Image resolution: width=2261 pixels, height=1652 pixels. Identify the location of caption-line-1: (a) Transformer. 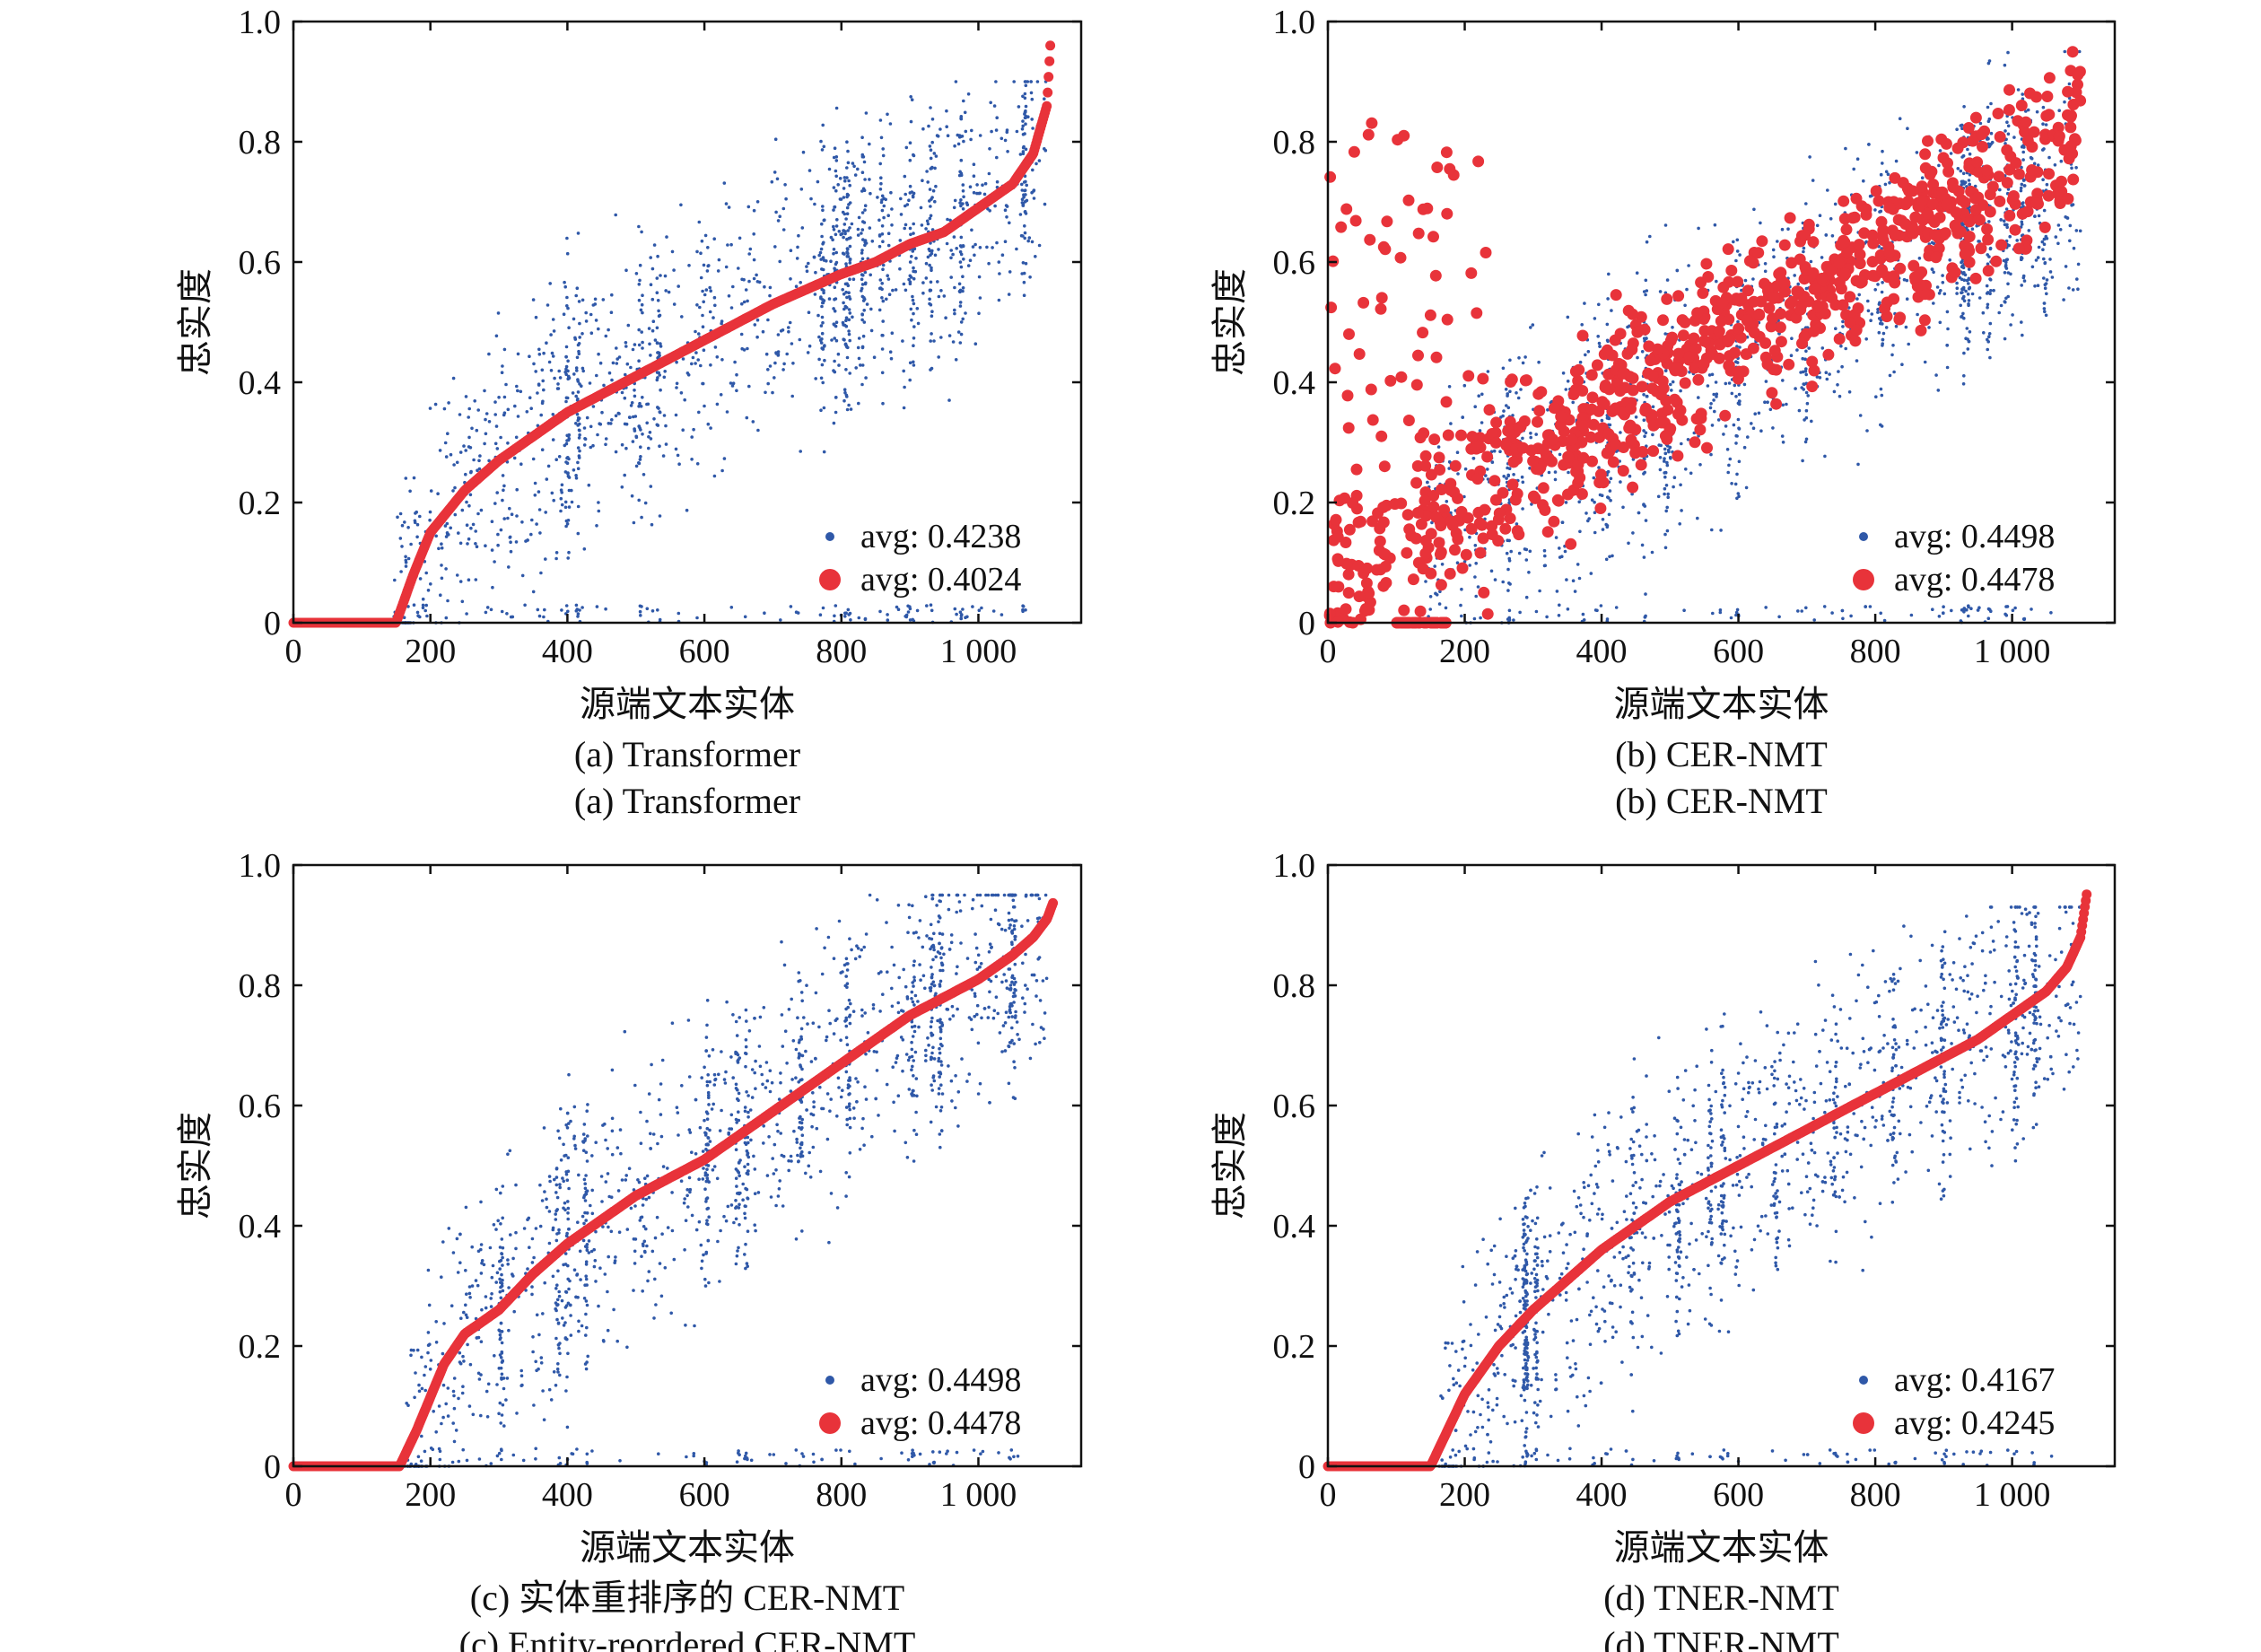
(687, 754).